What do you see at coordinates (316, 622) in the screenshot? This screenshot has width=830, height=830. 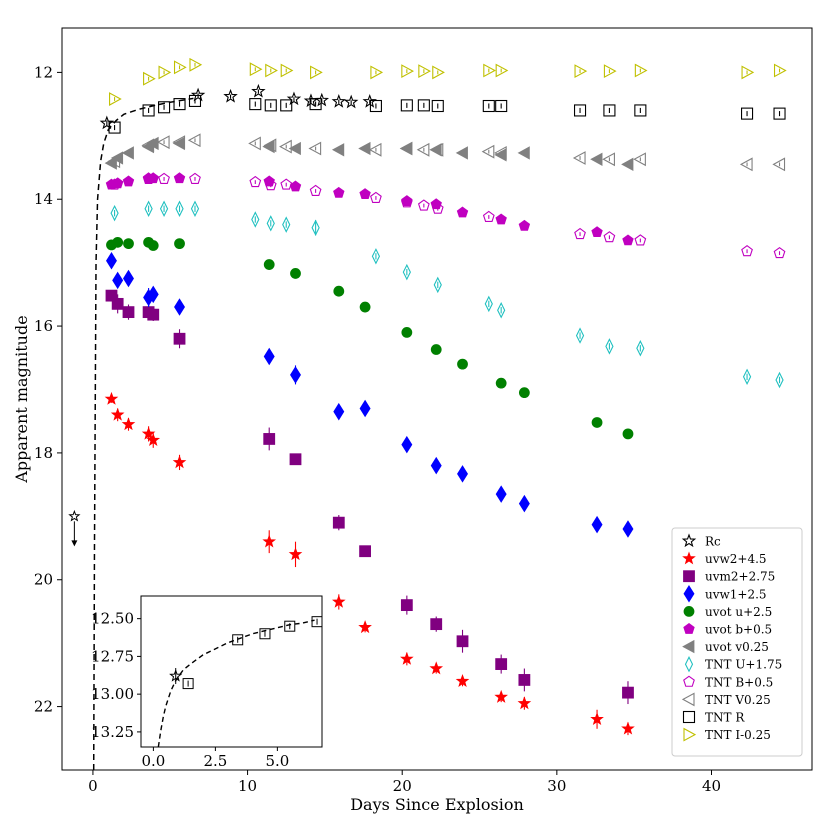 I see `inset-tnt-r-point` at bounding box center [316, 622].